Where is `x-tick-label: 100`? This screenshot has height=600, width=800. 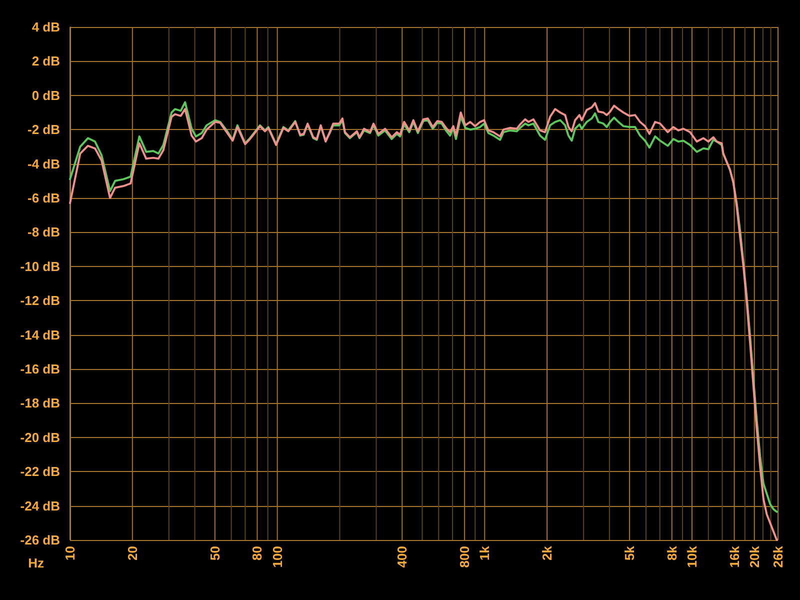
x-tick-label: 100 is located at coordinates (277, 557).